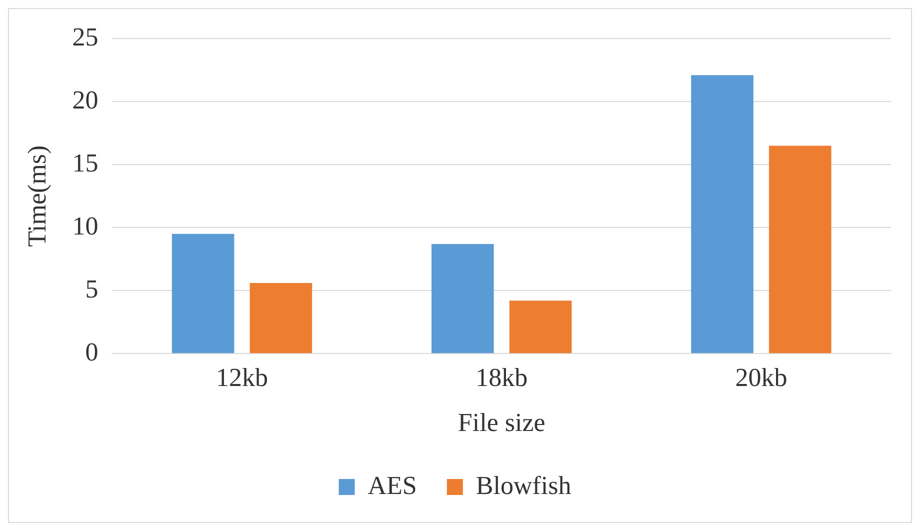 Image resolution: width=920 pixels, height=531 pixels. Describe the element at coordinates (761, 377) in the screenshot. I see `x-tick-label: 20kb` at that location.